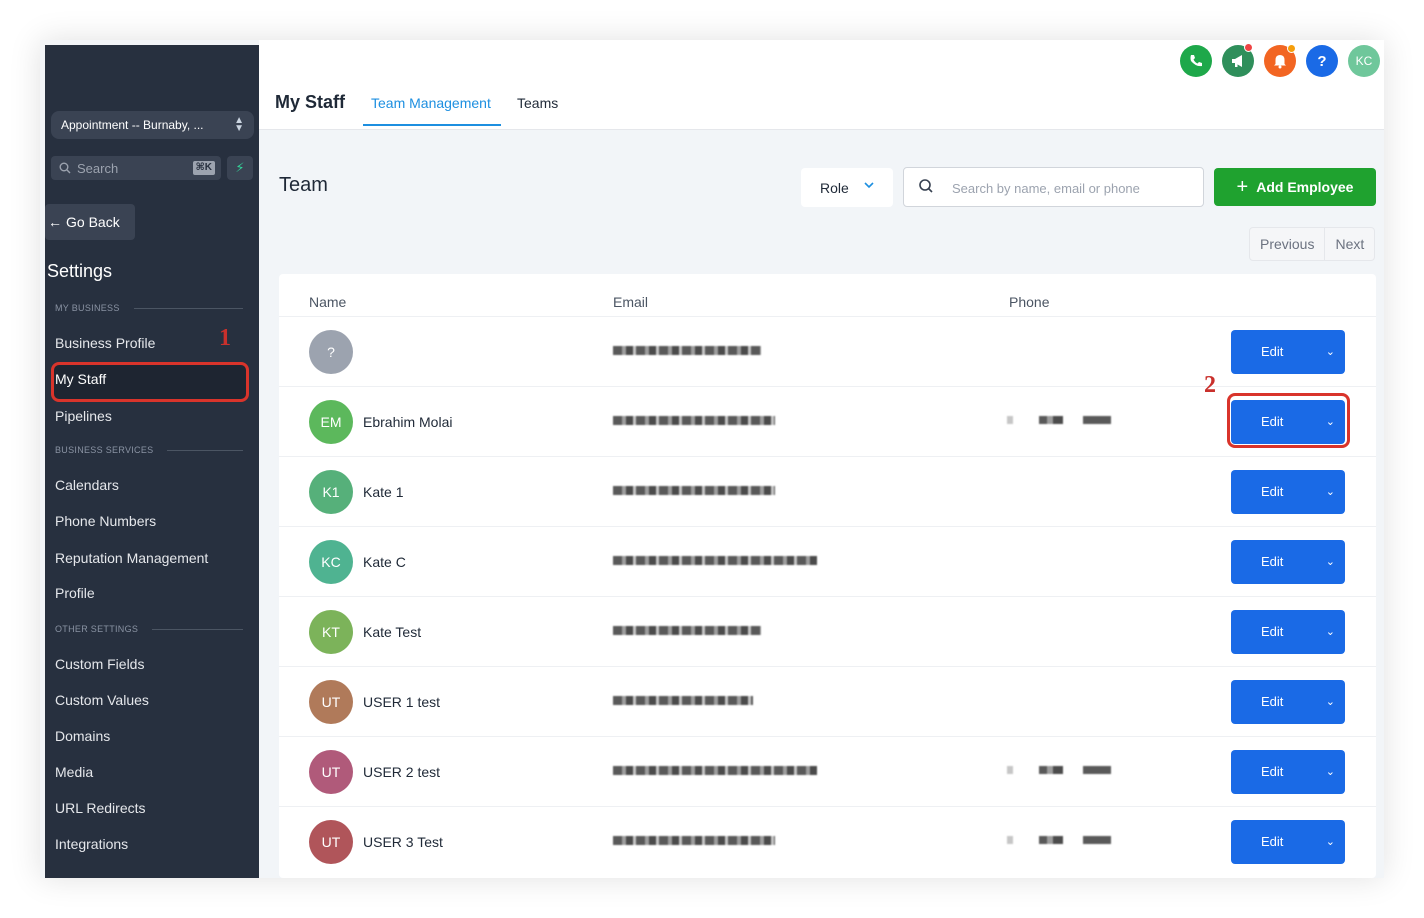 This screenshot has height=918, width=1424. Describe the element at coordinates (97, 629) in the screenshot. I see `section-label: OTHER SETTINGS` at that location.